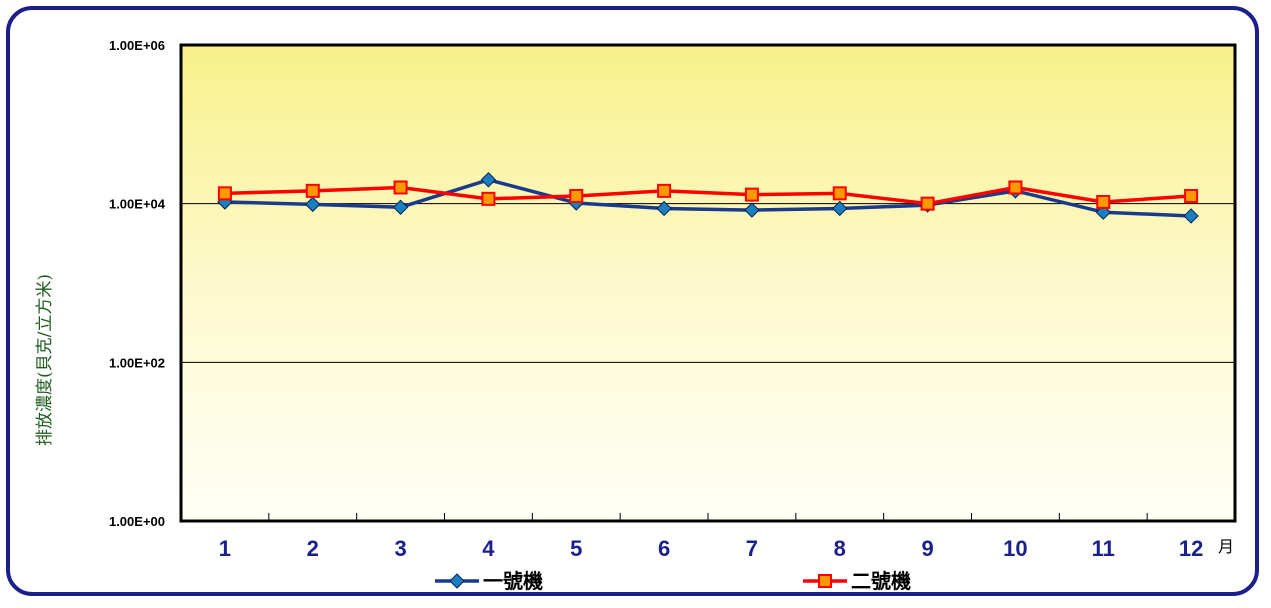 The image size is (1271, 608). Describe the element at coordinates (711, 548) in the screenshot. I see `x-tick-labels: 1 2 3 4 5 6 7 8 9 10 11 12` at that location.